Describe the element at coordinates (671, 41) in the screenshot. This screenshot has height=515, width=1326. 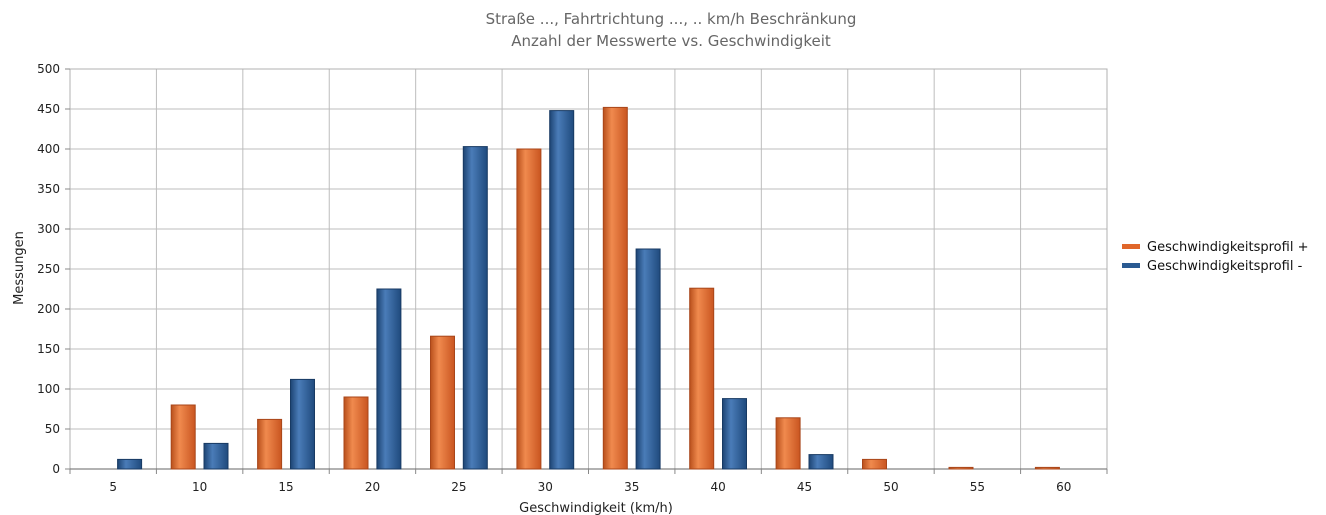
I see `chart-subtitle: Anzahl der Messwerte vs. Geschwindigkeit` at that location.